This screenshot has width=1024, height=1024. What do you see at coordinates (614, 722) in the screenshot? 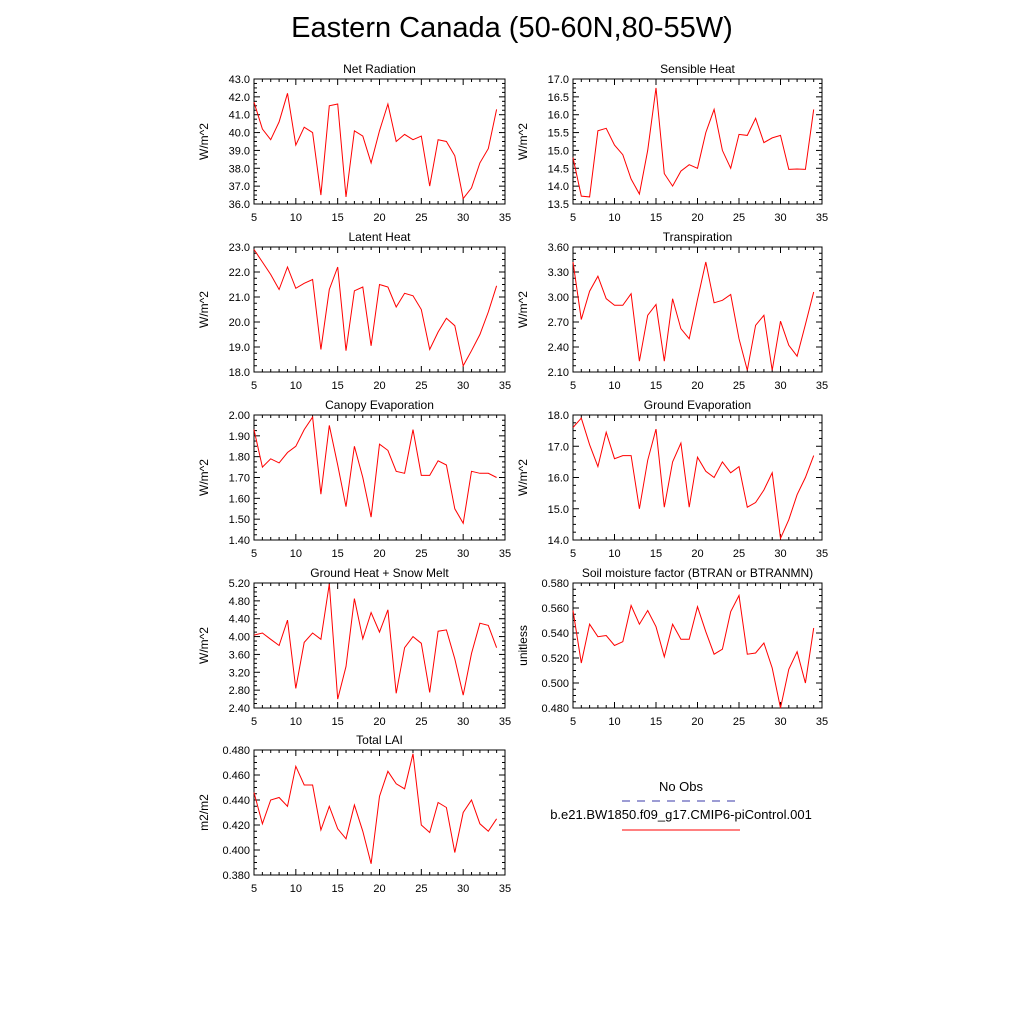
I see `chart-soil-moisture-factor-btran-or-btranmn-xtick-label: 10` at bounding box center [614, 722].